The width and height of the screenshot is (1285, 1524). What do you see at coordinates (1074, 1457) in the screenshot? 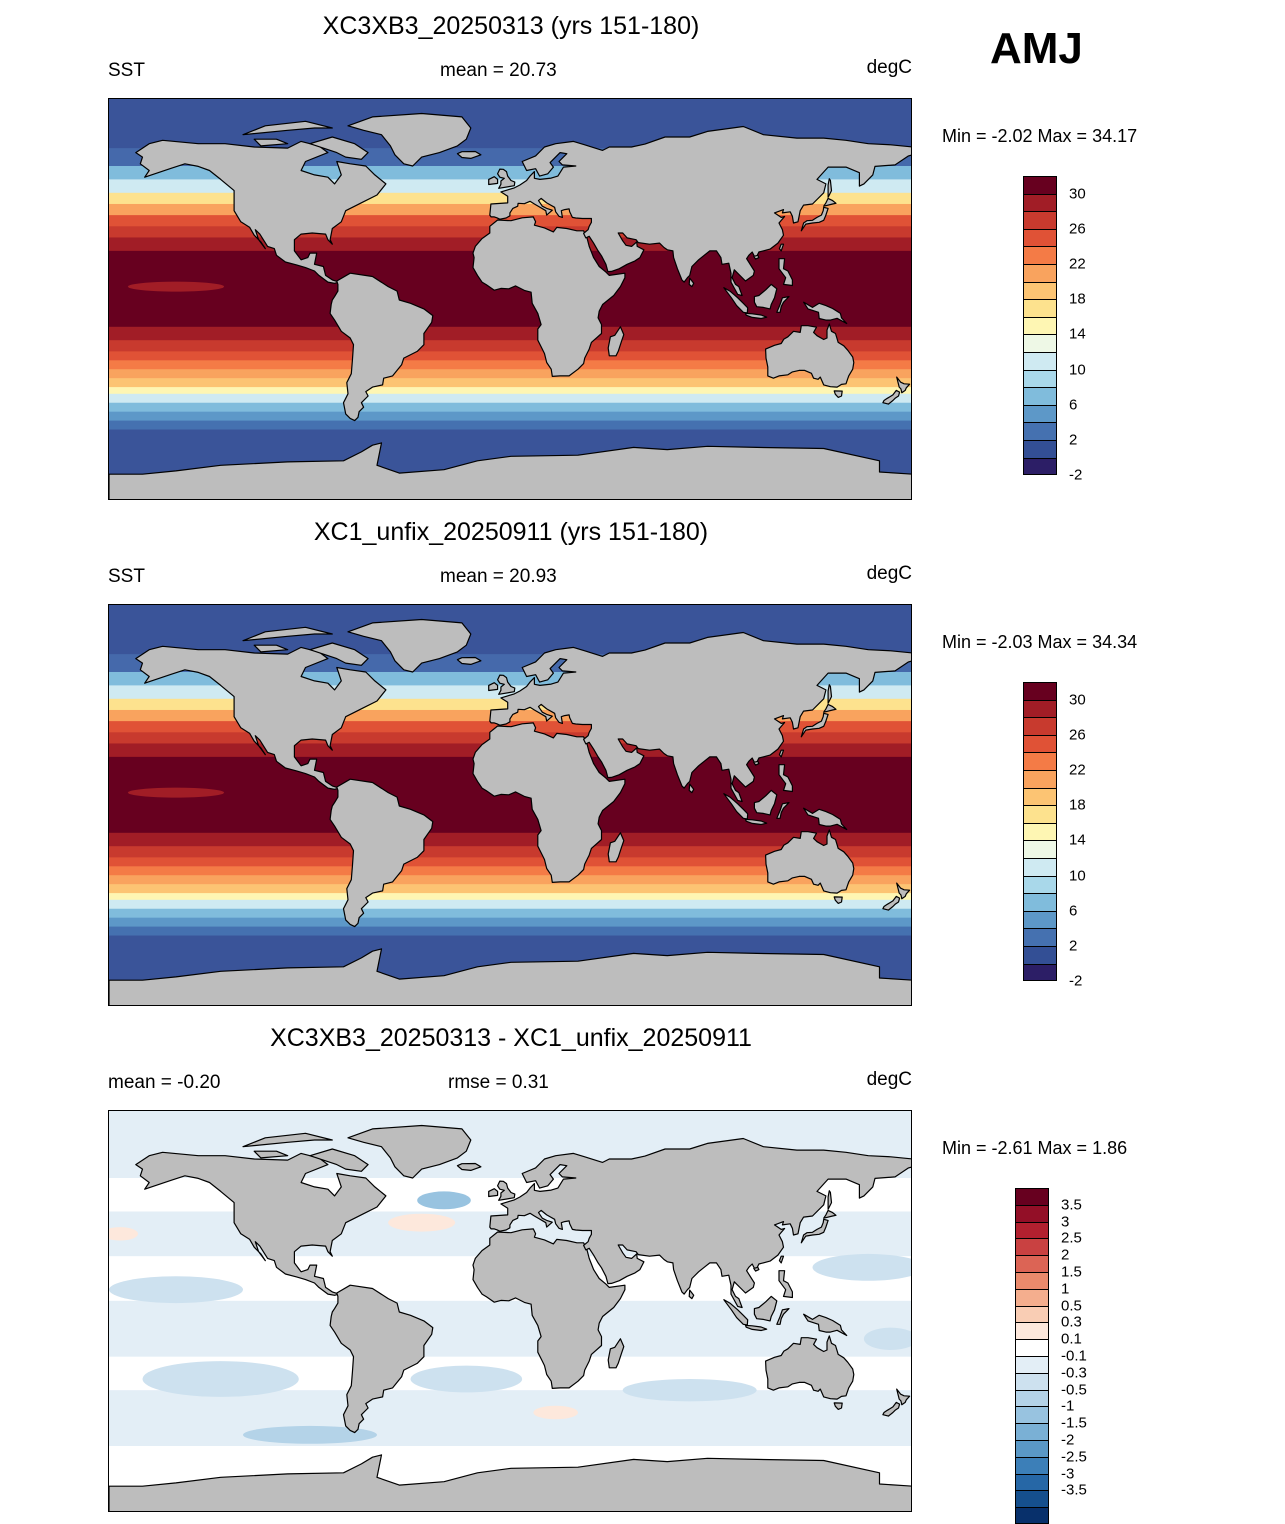
I see `colorbar-label: -2.5` at bounding box center [1074, 1457].